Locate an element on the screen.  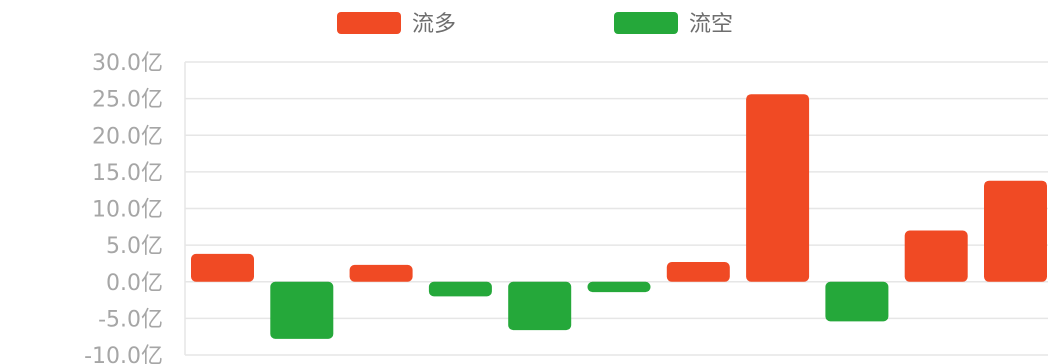
y-tick-label: 5.0亿 is located at coordinates (134, 246).